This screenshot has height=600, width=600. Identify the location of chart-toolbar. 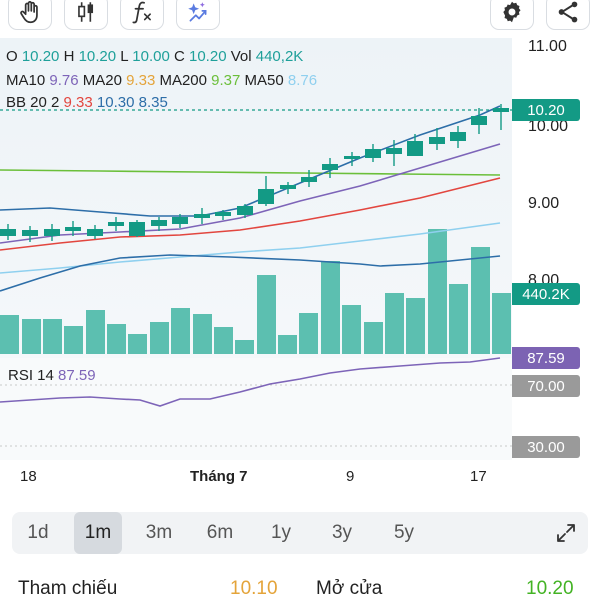
(300, 18).